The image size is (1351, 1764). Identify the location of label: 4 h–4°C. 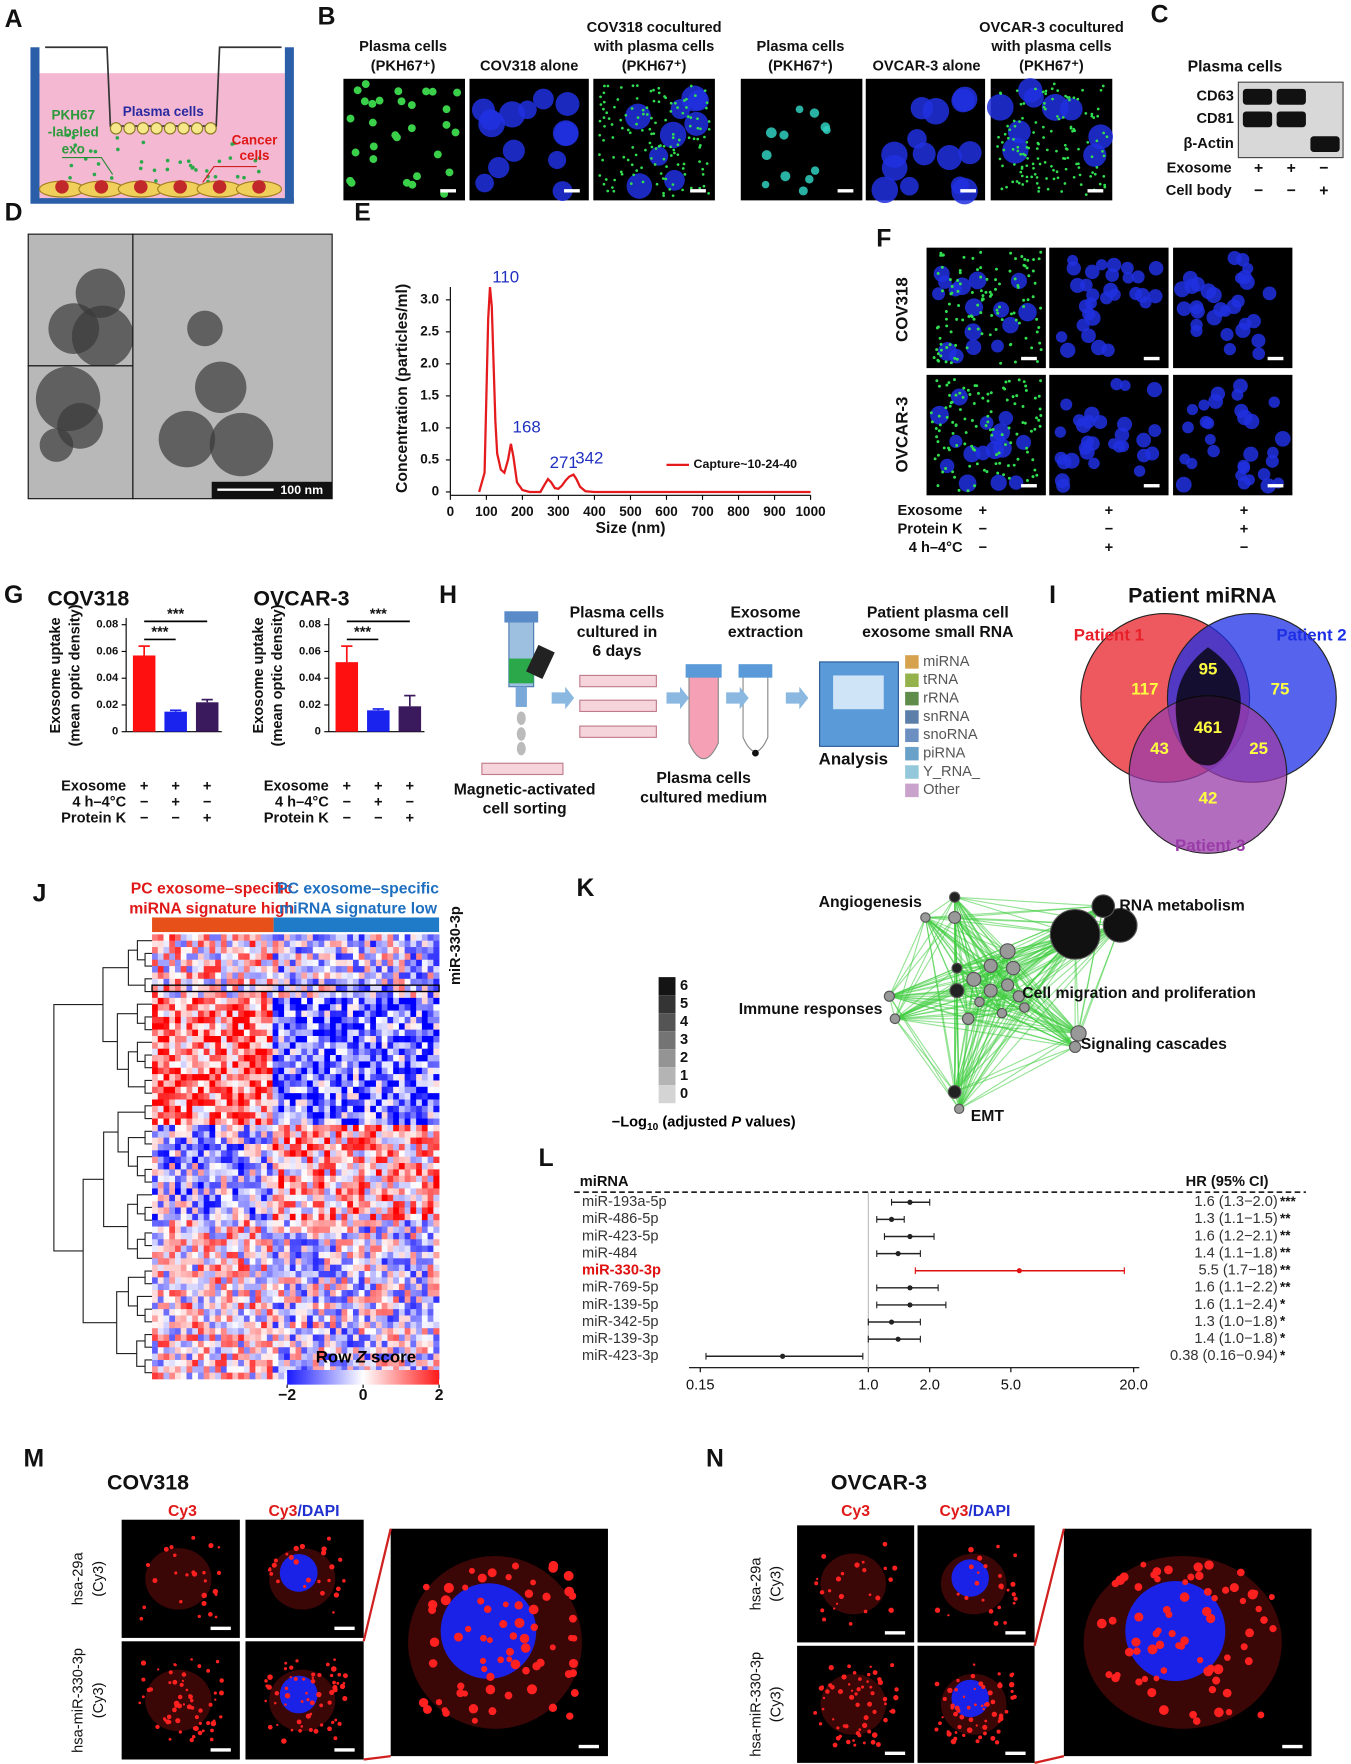
(302, 802).